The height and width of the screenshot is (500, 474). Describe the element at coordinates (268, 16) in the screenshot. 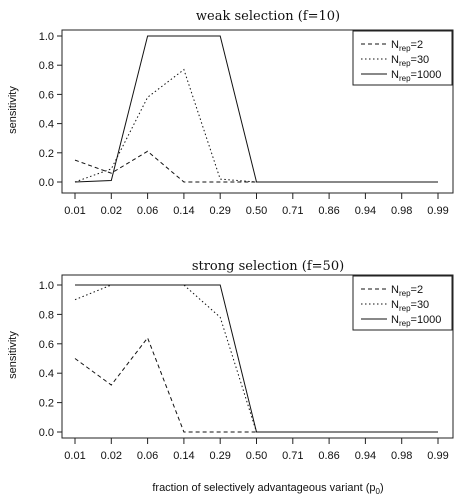

I see `chart-title: weak selection (f=10)` at that location.